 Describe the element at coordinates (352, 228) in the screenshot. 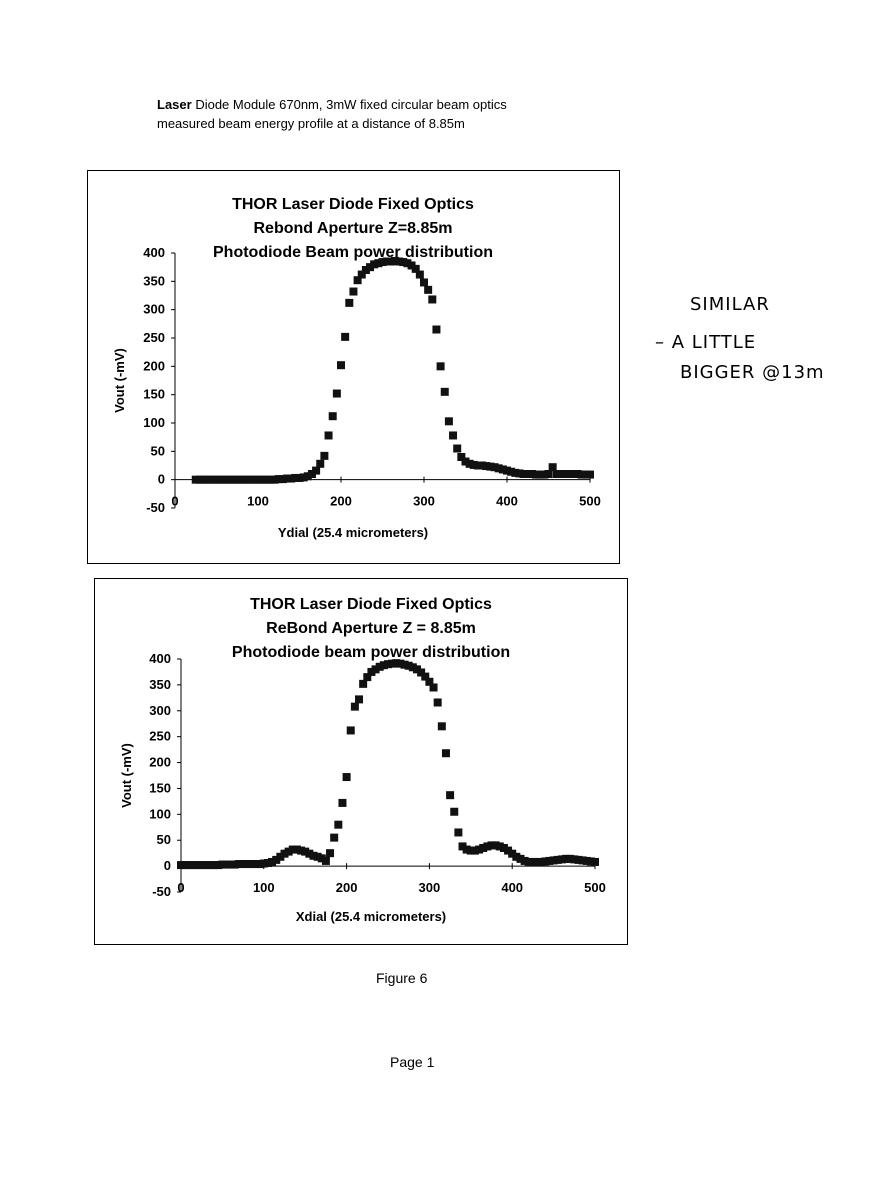

I see `chart-title-line: Rebond Aperture Z=8.85m` at that location.